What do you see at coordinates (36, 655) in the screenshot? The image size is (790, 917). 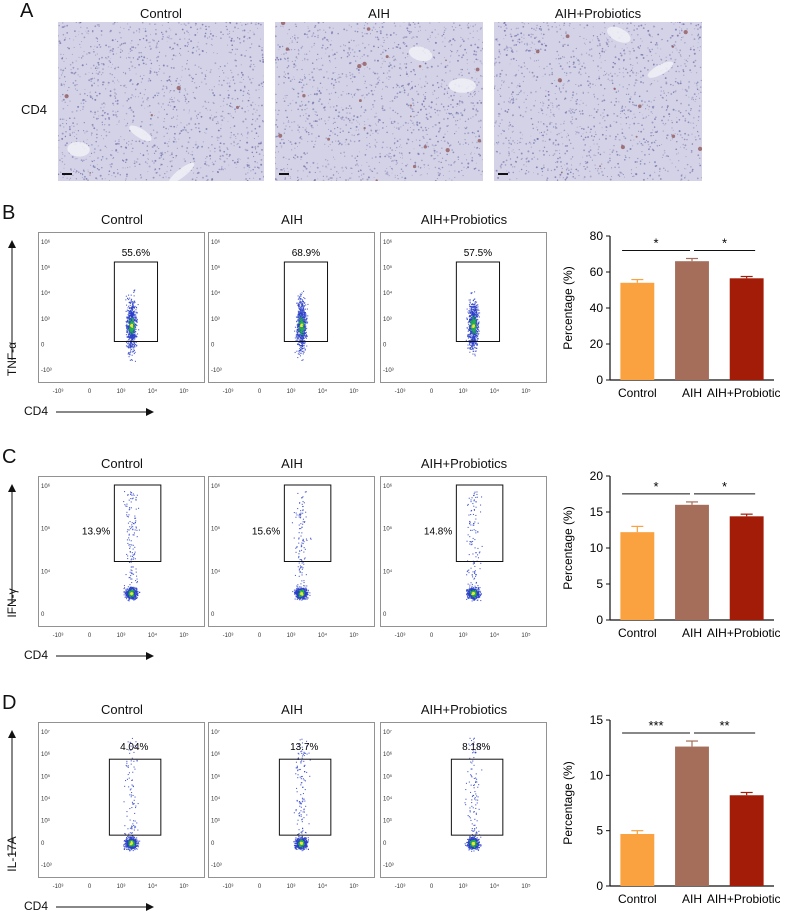 I see `flow-x-marker: CD4` at bounding box center [36, 655].